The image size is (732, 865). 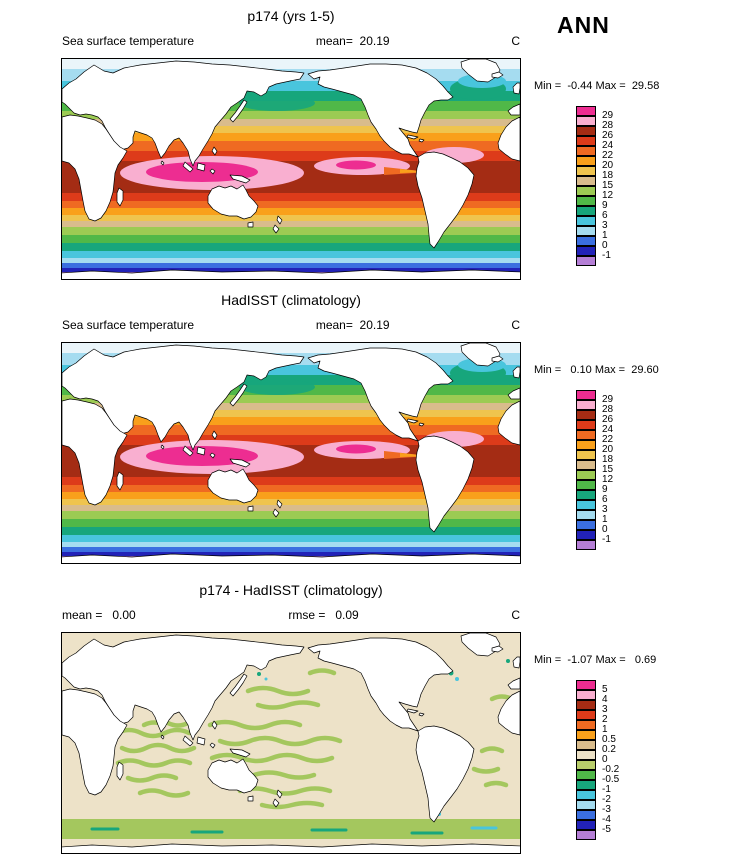 I want to click on colorbar-tick-label: 22, so click(x=608, y=439).